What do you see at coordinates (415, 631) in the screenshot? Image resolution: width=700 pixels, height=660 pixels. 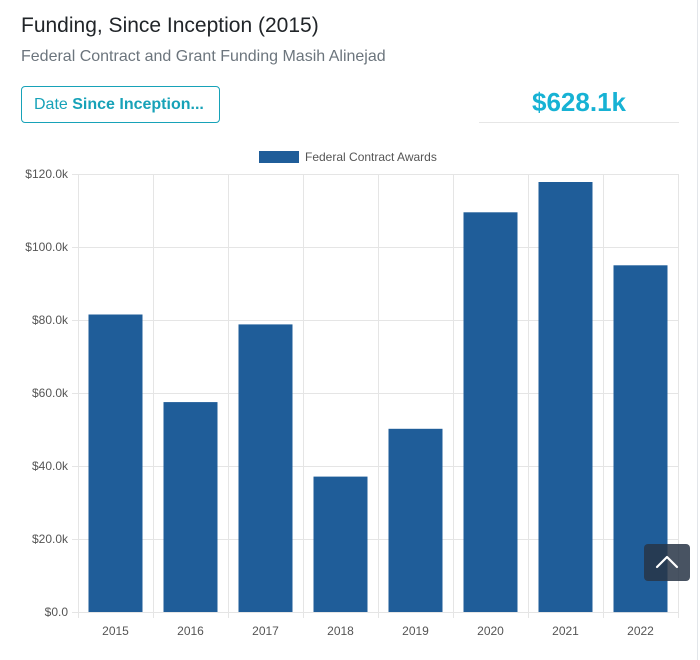 I see `x-tick-label: 2019` at bounding box center [415, 631].